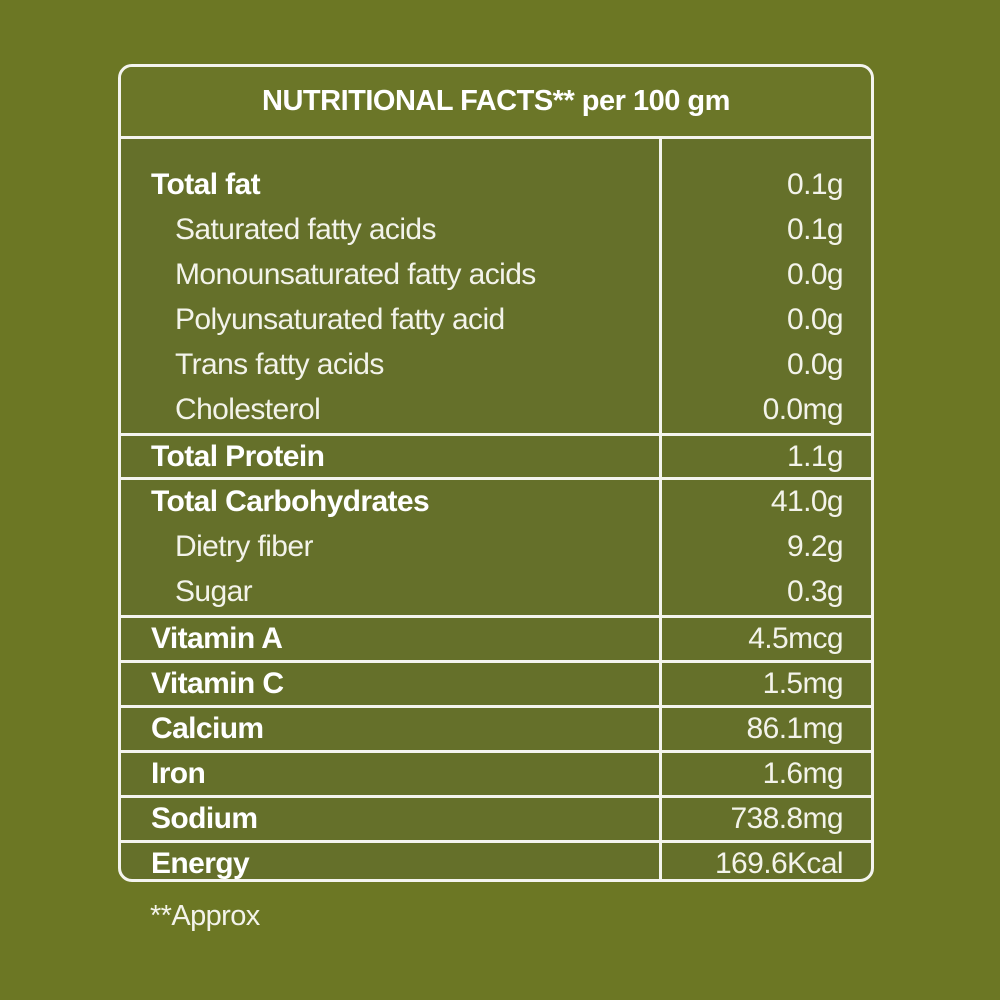  Describe the element at coordinates (200, 863) in the screenshot. I see `nutrient-label: Energy` at that location.